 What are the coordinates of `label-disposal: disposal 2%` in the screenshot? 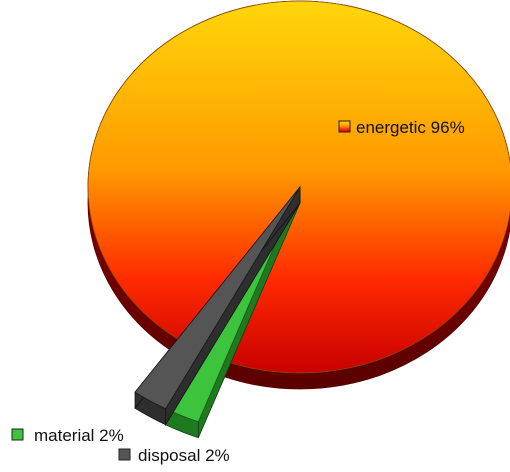 It's located at (174, 455).